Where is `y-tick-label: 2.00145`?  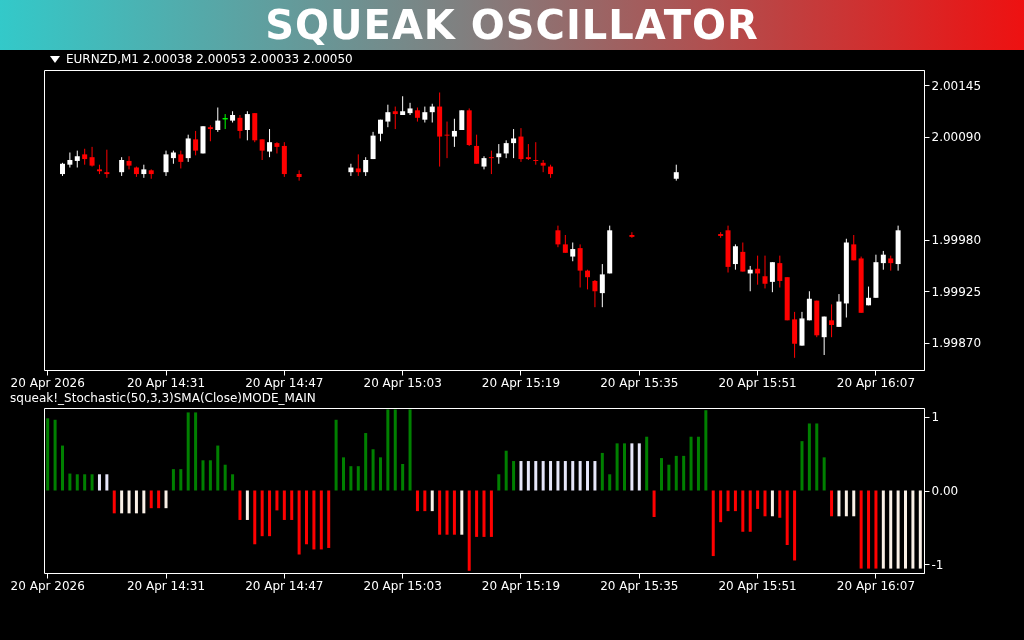 y-tick-label: 2.00145 is located at coordinates (956, 85).